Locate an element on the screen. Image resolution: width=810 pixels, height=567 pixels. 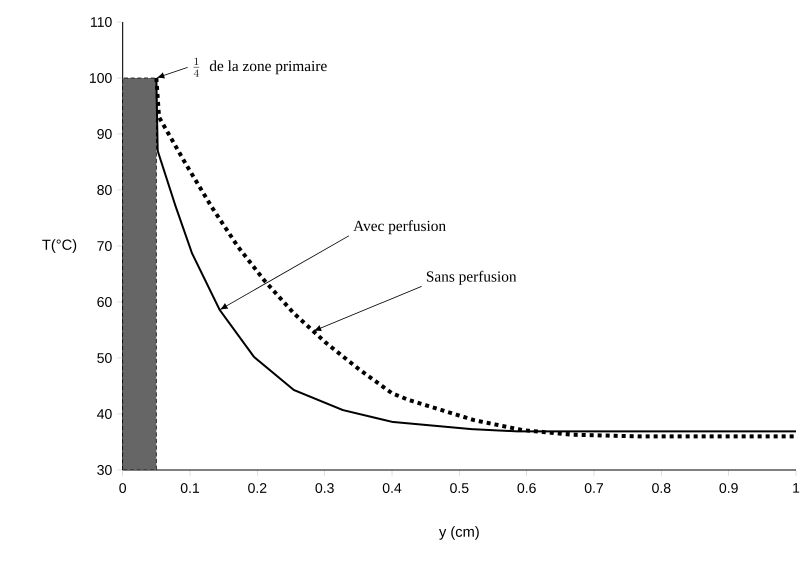
x-tick-label: 0.5 is located at coordinates (459, 488).